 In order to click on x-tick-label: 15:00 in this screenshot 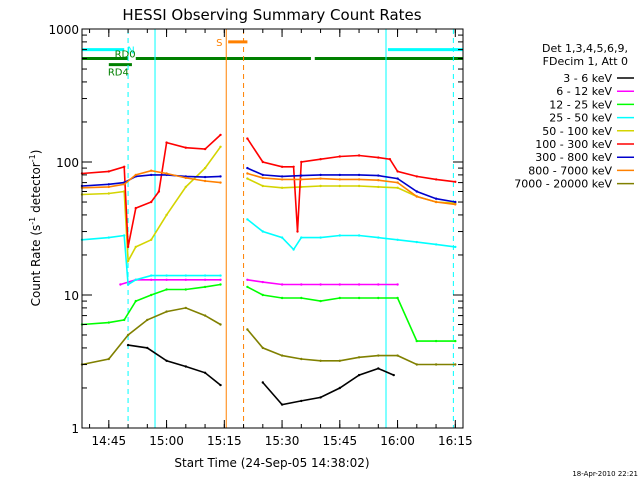, I will do `click(166, 441)`.